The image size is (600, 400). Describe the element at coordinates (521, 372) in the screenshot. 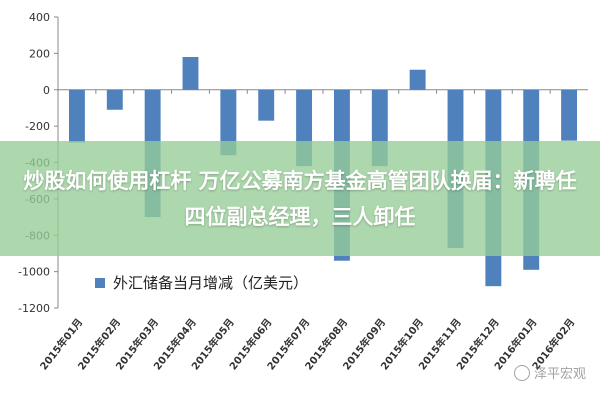

I see `wechat-icon` at that location.